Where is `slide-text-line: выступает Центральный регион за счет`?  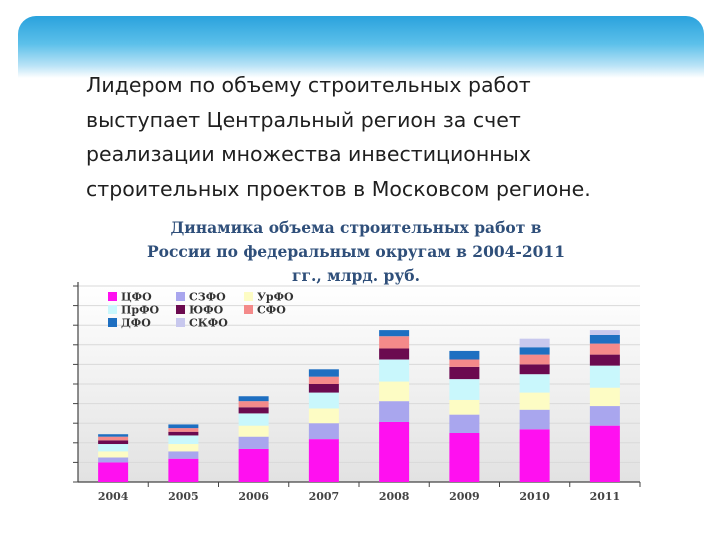 slide-text-line: выступает Центральный регион за счет is located at coordinates (303, 119).